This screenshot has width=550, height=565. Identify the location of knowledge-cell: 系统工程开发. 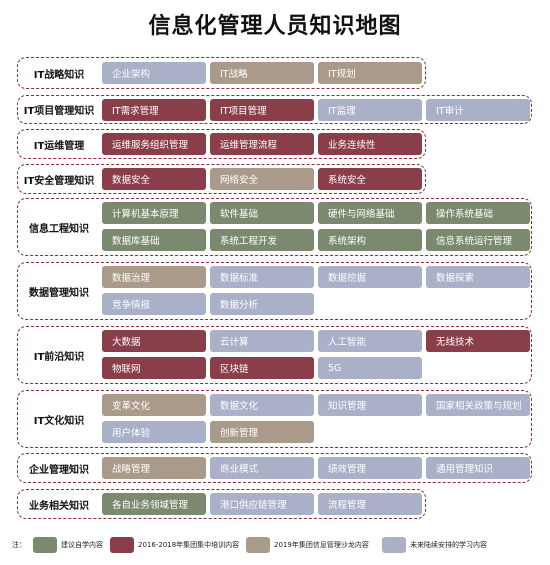
(262, 240).